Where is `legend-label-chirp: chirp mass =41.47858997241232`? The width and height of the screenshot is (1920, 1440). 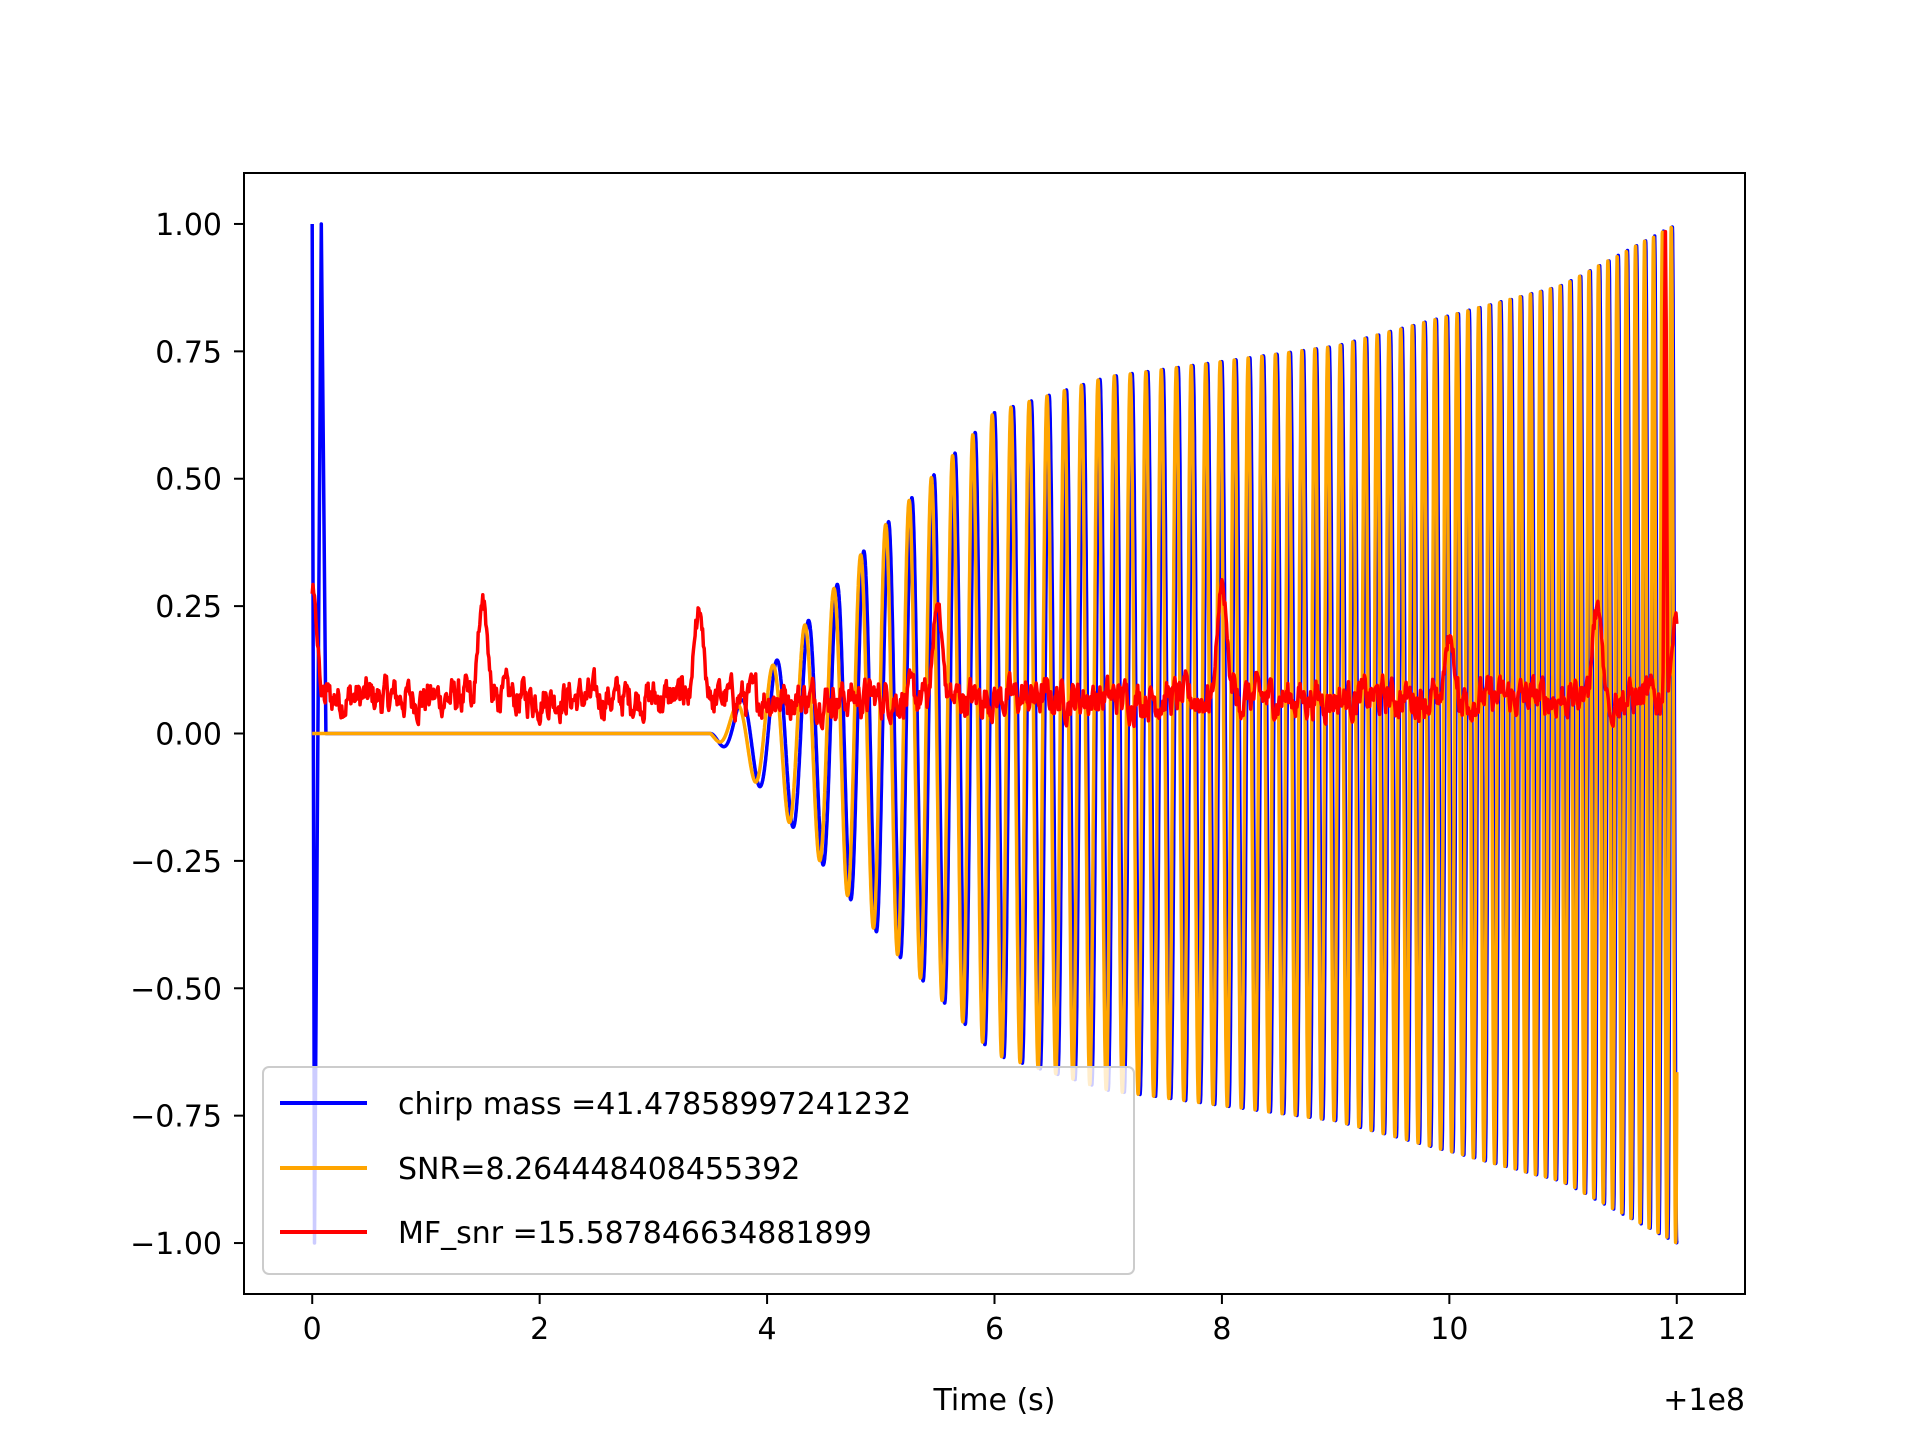 legend-label-chirp: chirp mass =41.47858997241232 is located at coordinates (654, 1104).